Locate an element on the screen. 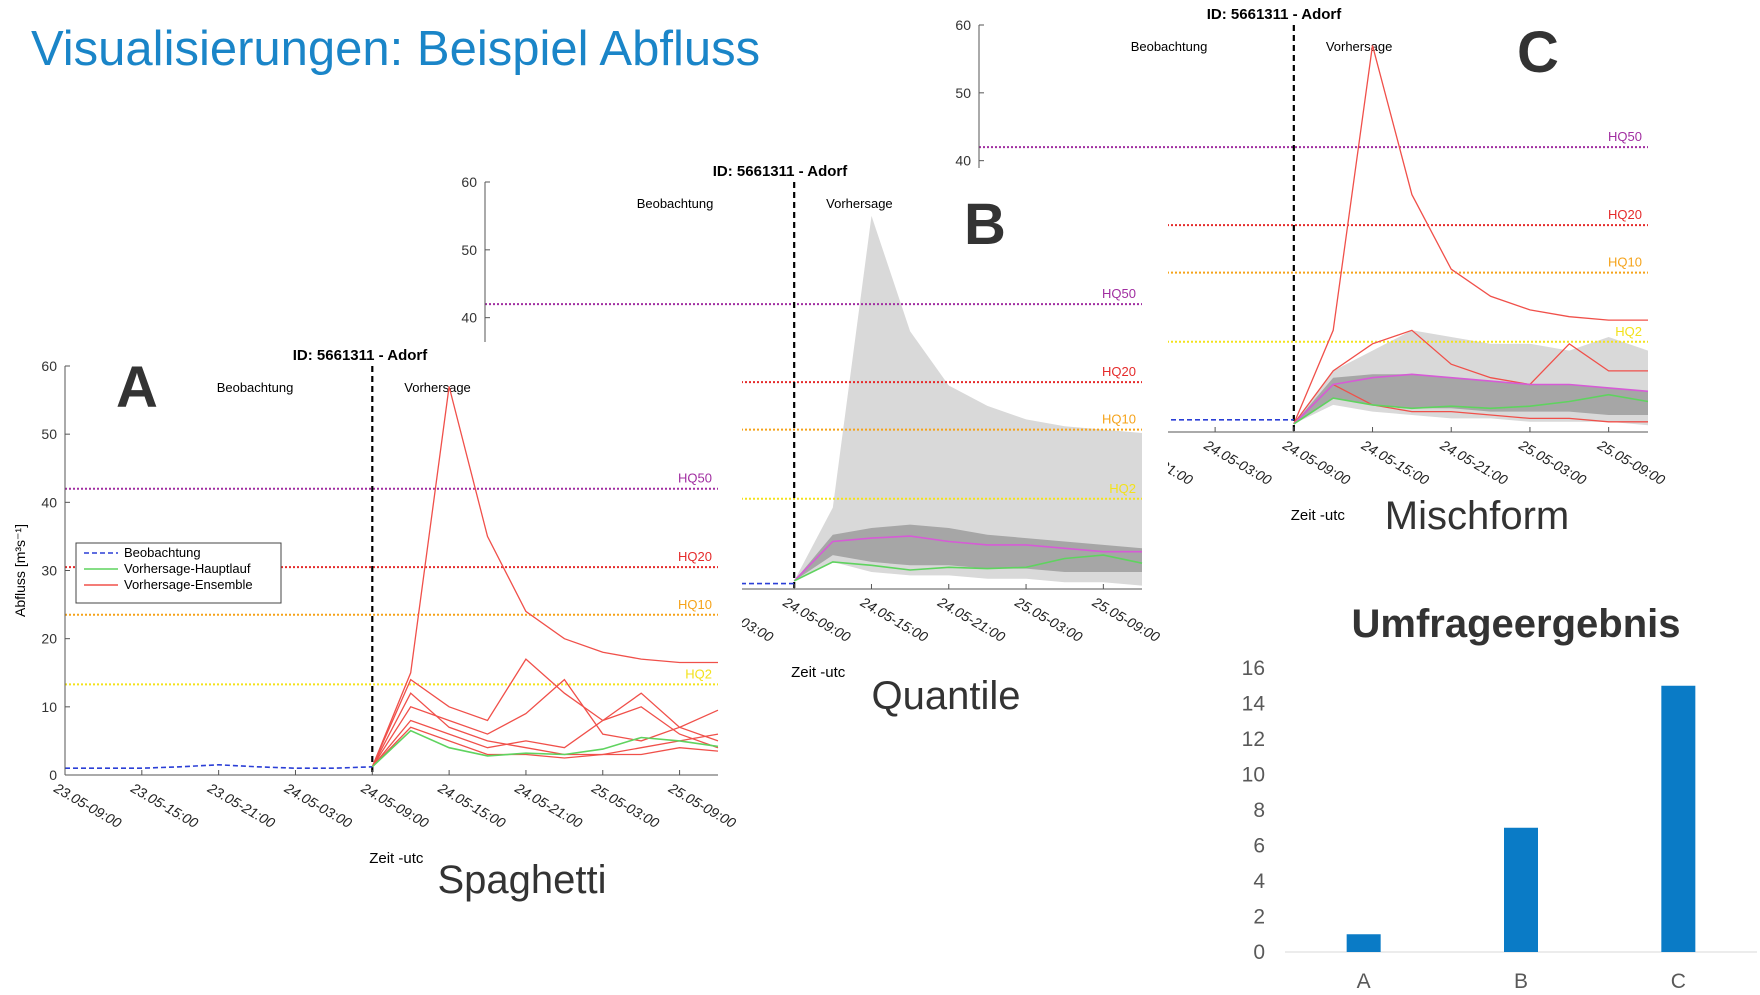 The height and width of the screenshot is (995, 1760). y-tick-label: 4 is located at coordinates (1259, 881).